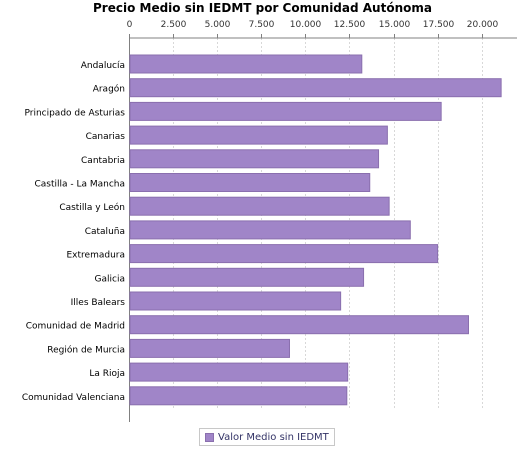 The height and width of the screenshot is (450, 525). I want to click on x-tick-label: 2.500, so click(174, 25).